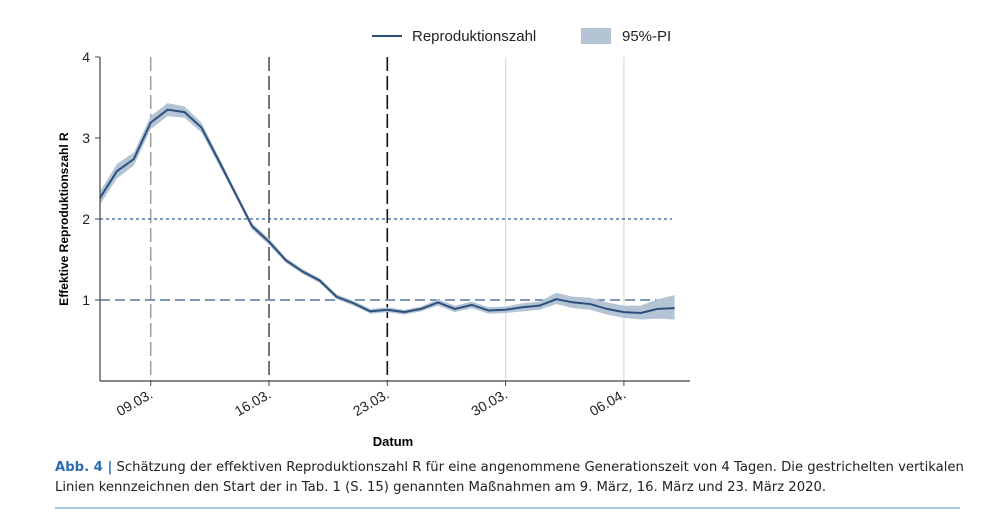  What do you see at coordinates (371, 402) in the screenshot?
I see `x-tick-label: 23.03.` at bounding box center [371, 402].